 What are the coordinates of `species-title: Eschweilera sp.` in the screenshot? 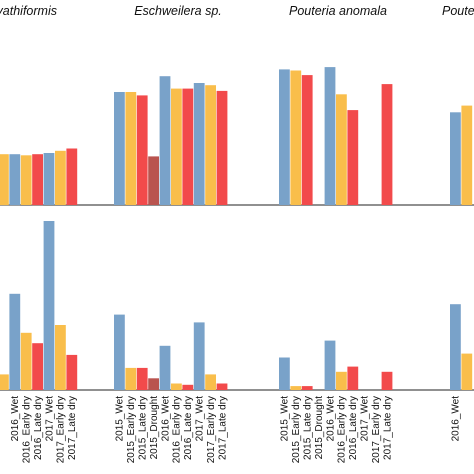 It's located at (178, 11).